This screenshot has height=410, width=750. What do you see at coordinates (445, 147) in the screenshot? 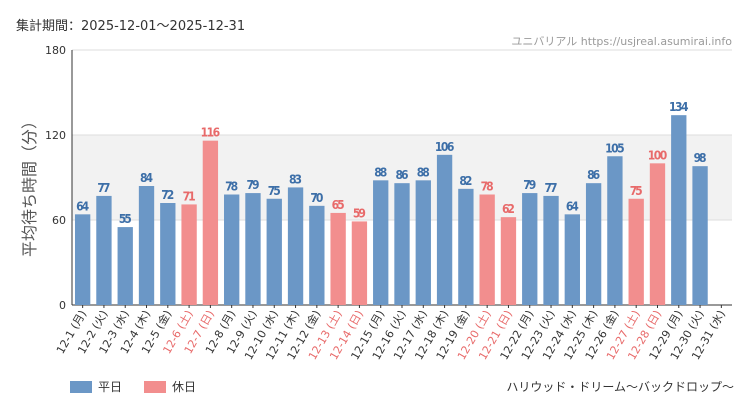
I see `data-label: 106` at bounding box center [445, 147].